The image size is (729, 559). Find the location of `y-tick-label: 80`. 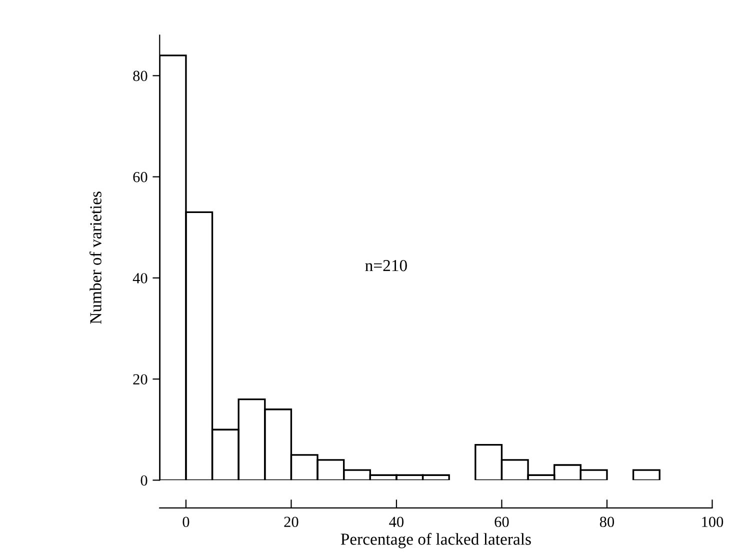

y-tick-label: 80 is located at coordinates (140, 76).